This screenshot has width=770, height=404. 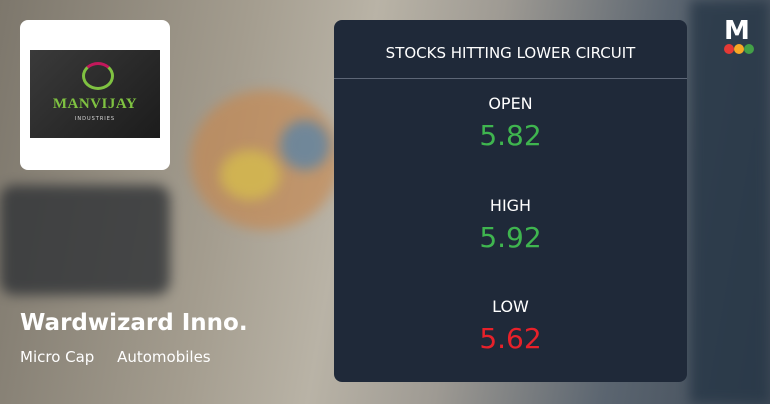 What do you see at coordinates (510, 135) in the screenshot?
I see `row-value: 5.82` at bounding box center [510, 135].